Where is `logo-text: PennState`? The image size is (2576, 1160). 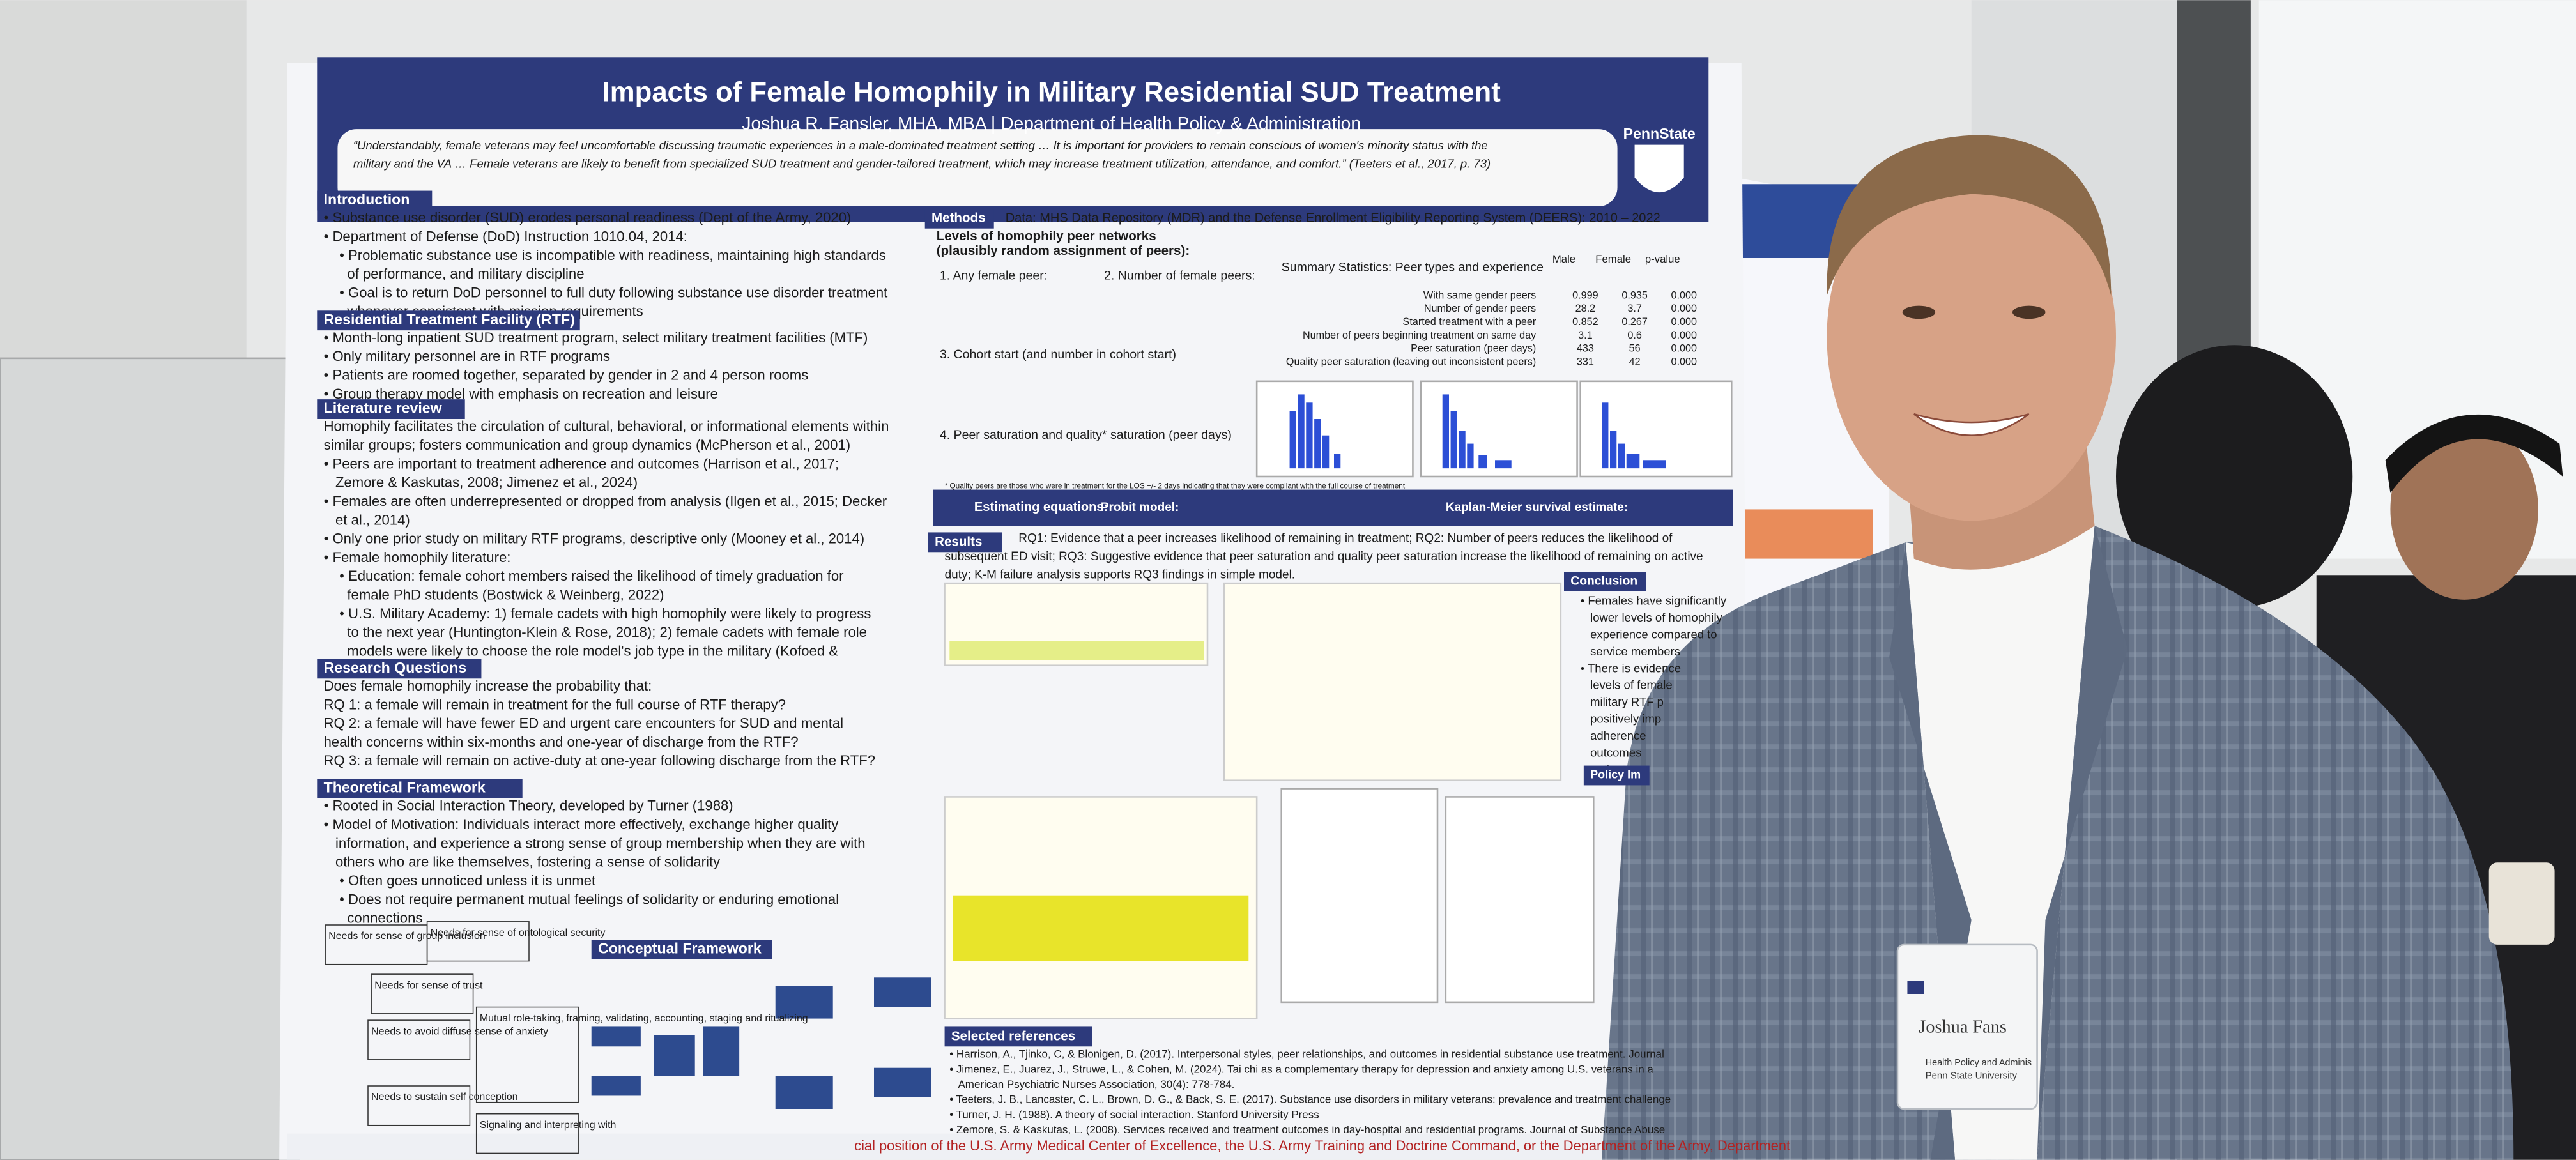 logo-text: PennState is located at coordinates (1659, 133).